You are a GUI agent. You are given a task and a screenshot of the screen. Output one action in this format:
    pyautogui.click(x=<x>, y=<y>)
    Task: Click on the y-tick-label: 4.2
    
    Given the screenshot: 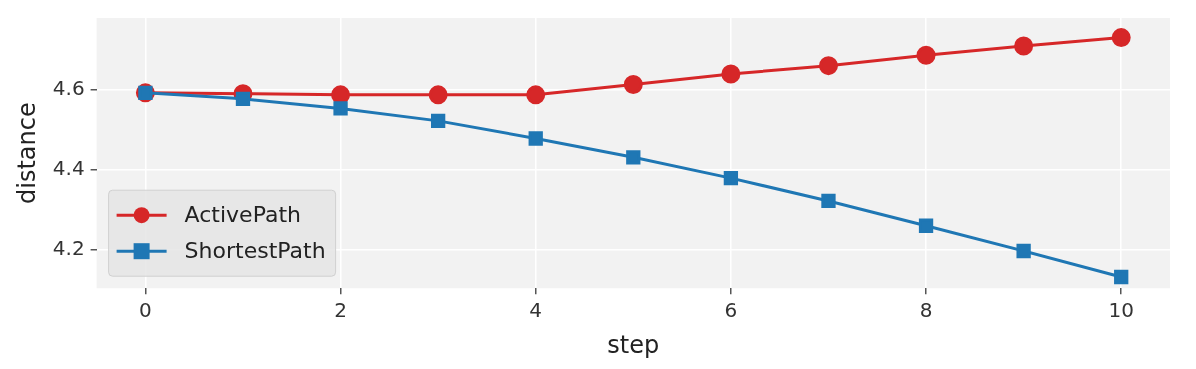 What is the action you would take?
    pyautogui.click(x=68, y=247)
    